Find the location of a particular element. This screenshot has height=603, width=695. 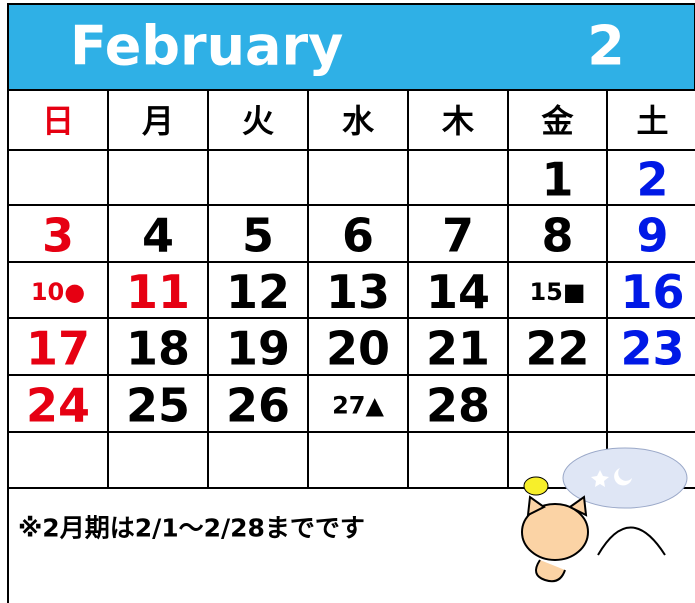

day: 16 is located at coordinates (652, 292).